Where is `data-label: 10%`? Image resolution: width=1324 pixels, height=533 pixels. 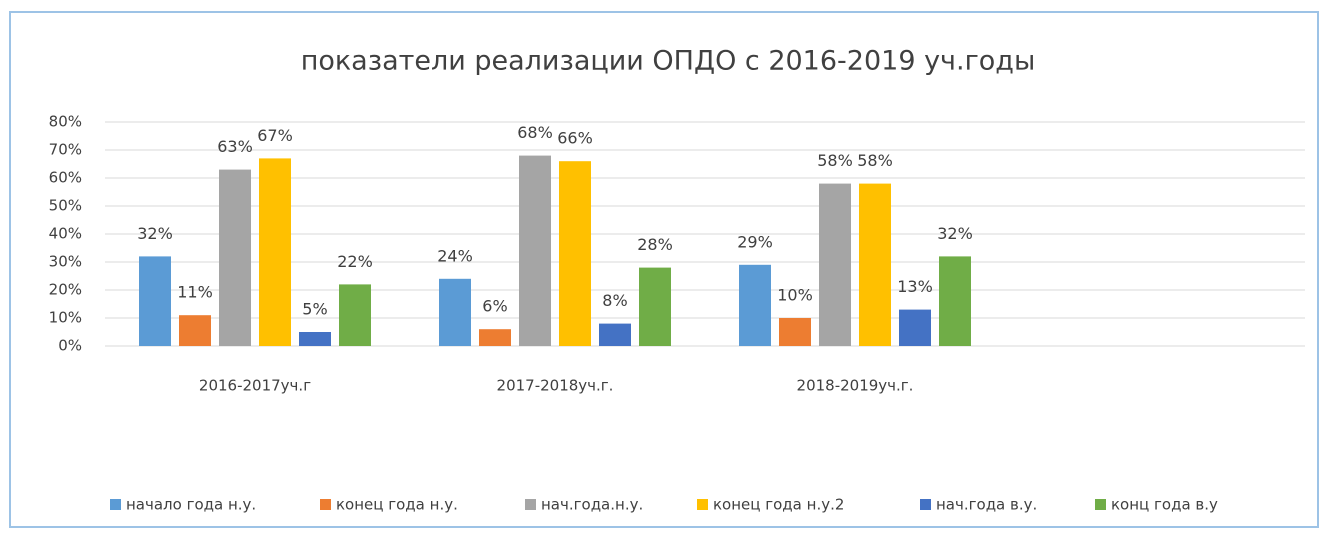 data-label: 10% is located at coordinates (795, 295).